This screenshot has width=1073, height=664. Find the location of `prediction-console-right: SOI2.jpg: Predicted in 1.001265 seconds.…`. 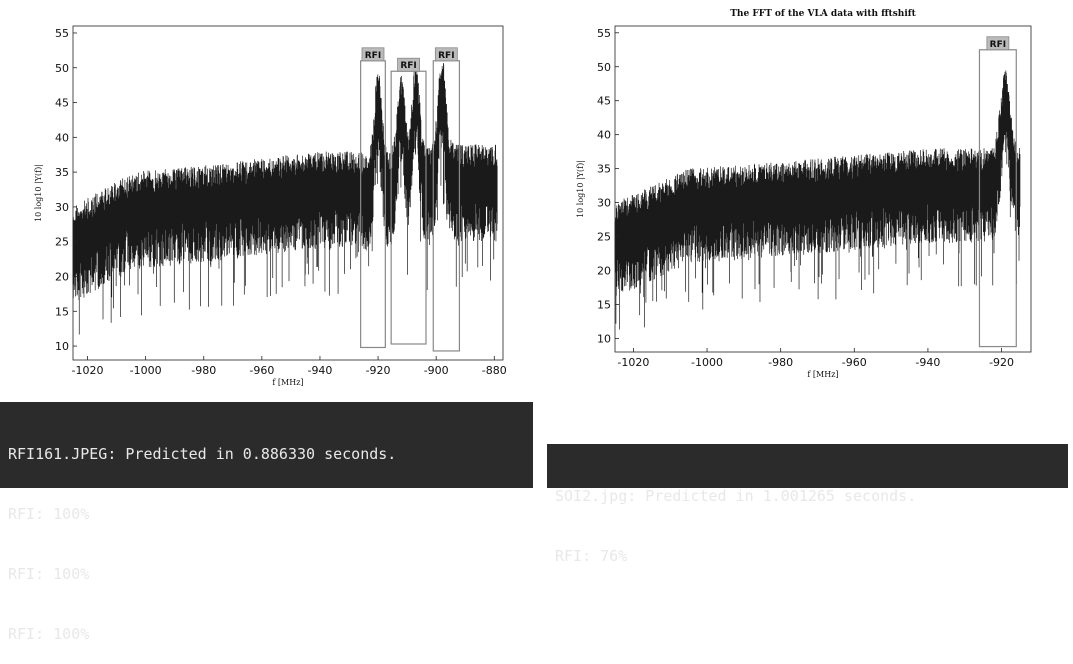

prediction-console-right: SOI2.jpg: Predicted in 1.001265 seconds.… is located at coordinates (807, 504).